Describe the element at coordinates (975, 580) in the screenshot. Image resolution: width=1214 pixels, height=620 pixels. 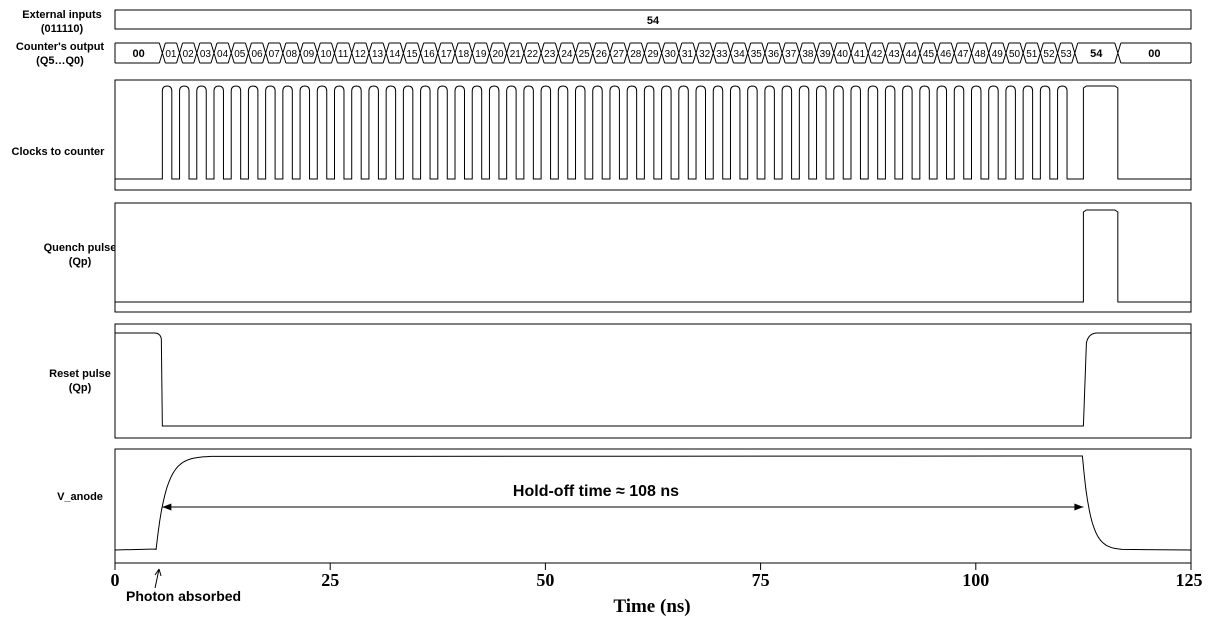
I see `x-tick-label: 100` at that location.